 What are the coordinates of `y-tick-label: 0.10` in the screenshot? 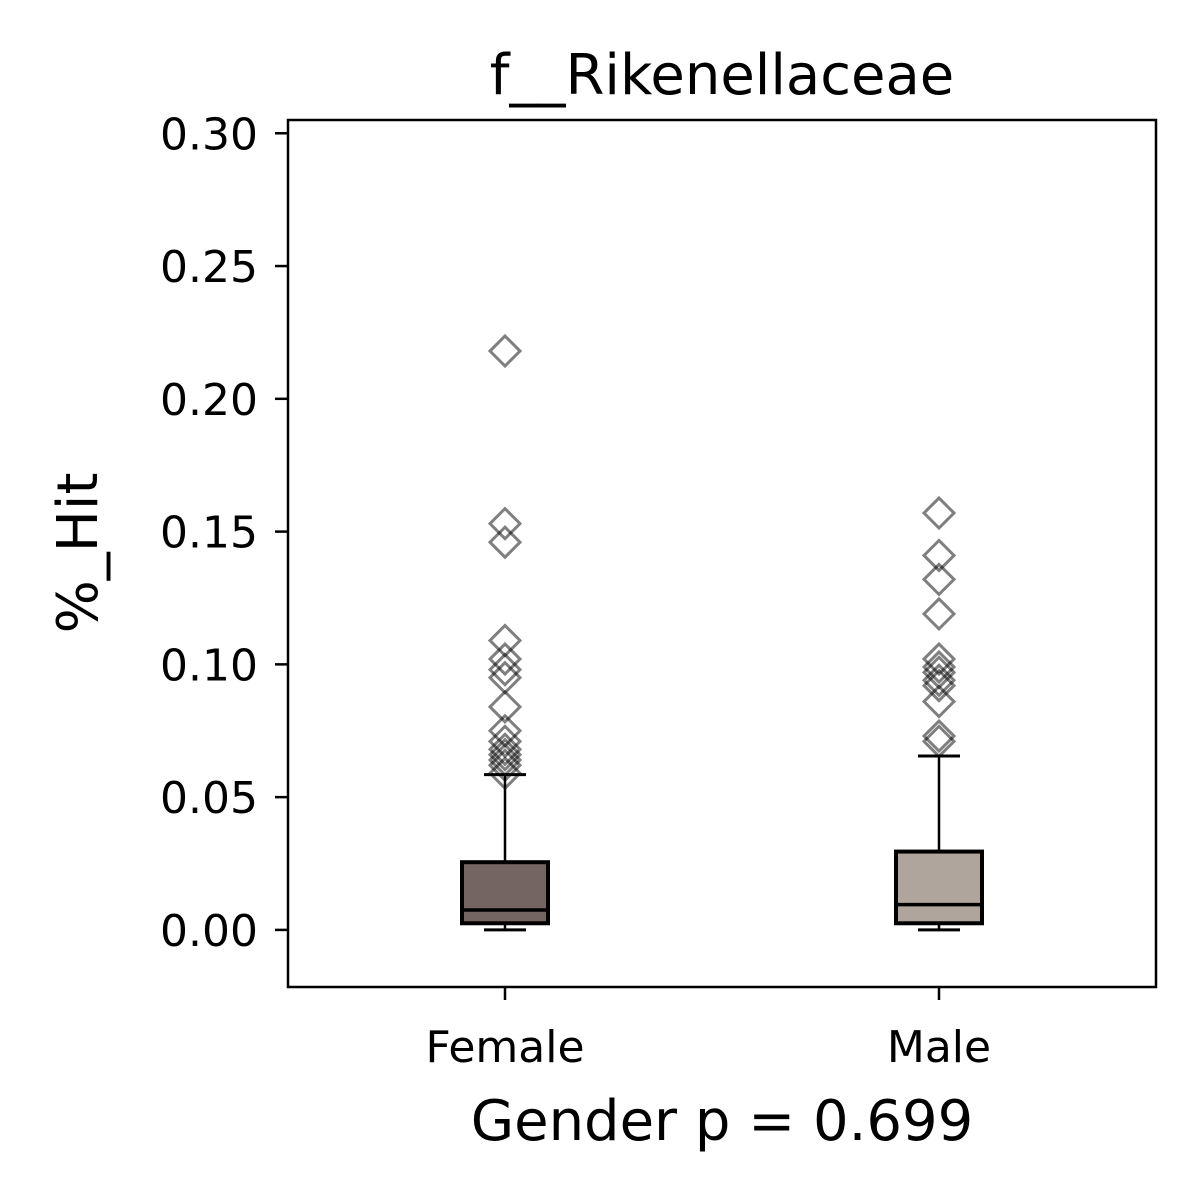 It's located at (209, 665).